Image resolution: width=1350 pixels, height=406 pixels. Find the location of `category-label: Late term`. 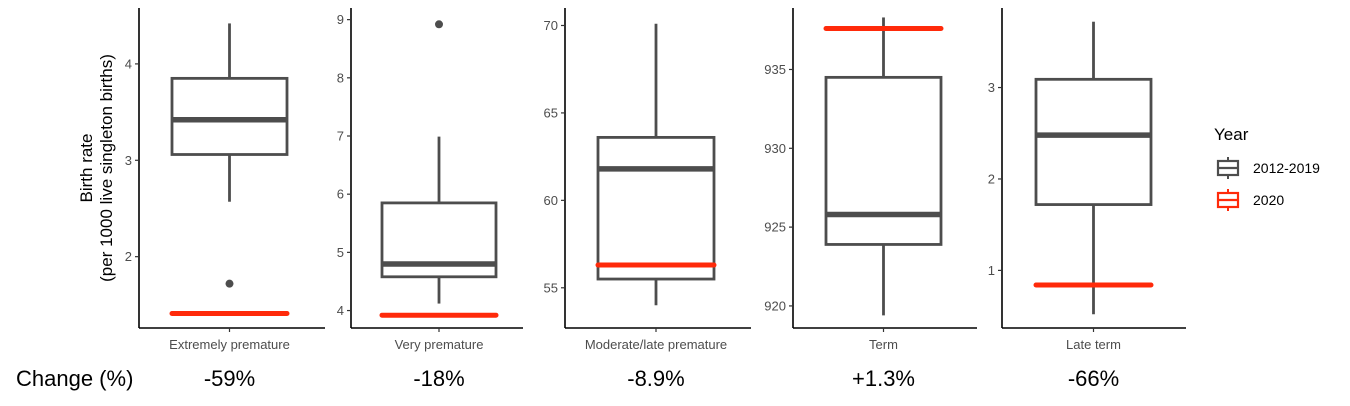

category-label: Late term is located at coordinates (1093, 344).